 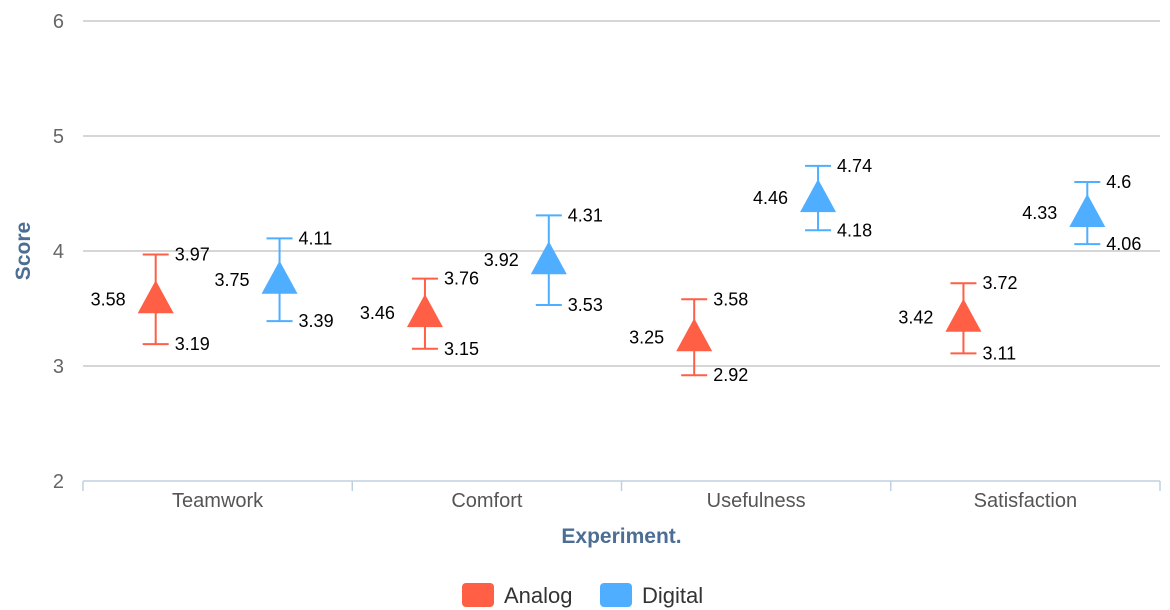 What do you see at coordinates (377, 313) in the screenshot?
I see `value-label: 3.46` at bounding box center [377, 313].